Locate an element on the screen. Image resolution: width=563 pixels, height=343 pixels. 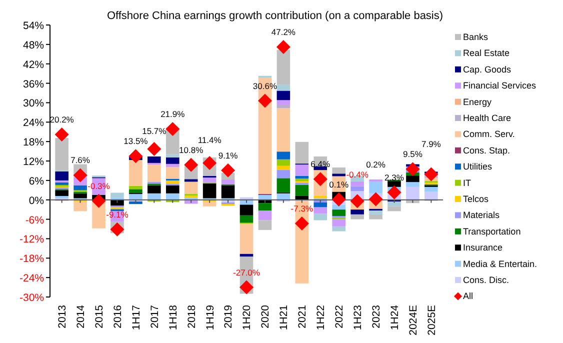
y-tick-label: 18% is located at coordinates (33, 142).